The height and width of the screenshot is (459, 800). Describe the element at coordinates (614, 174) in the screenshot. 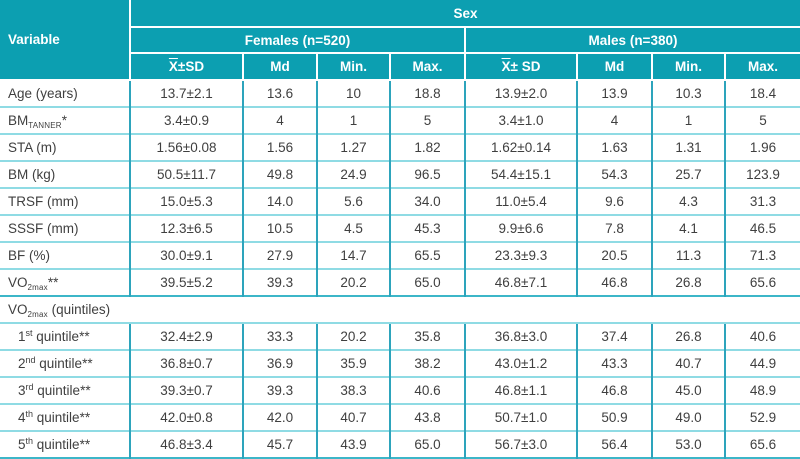

I see `cell-value: 54.3` at that location.